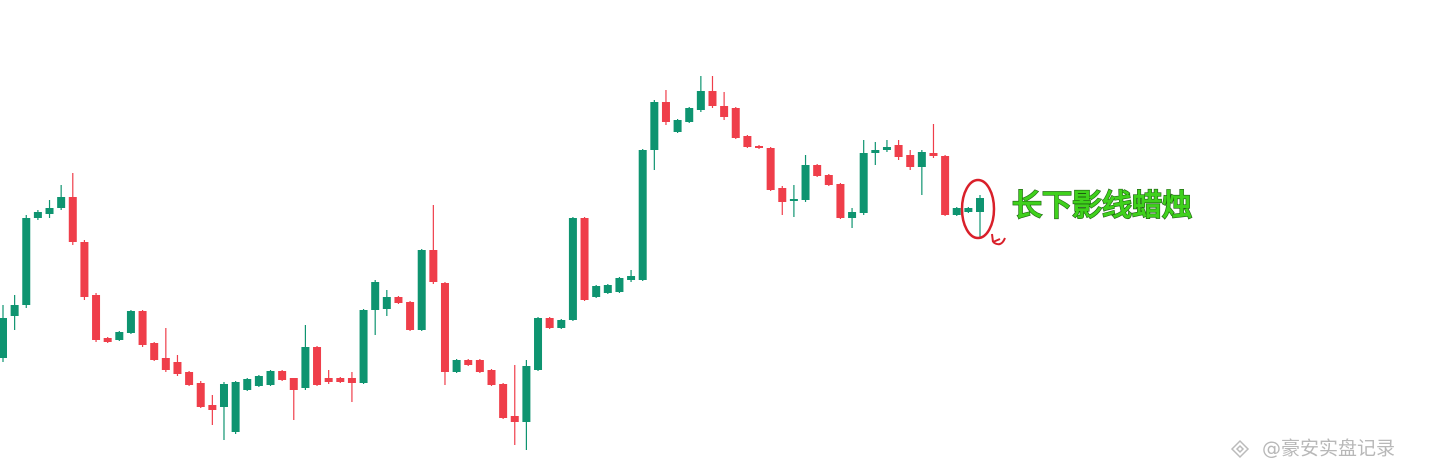 This screenshot has width=1440, height=474. Describe the element at coordinates (1240, 449) in the screenshot. I see `watermark-icon` at that location.